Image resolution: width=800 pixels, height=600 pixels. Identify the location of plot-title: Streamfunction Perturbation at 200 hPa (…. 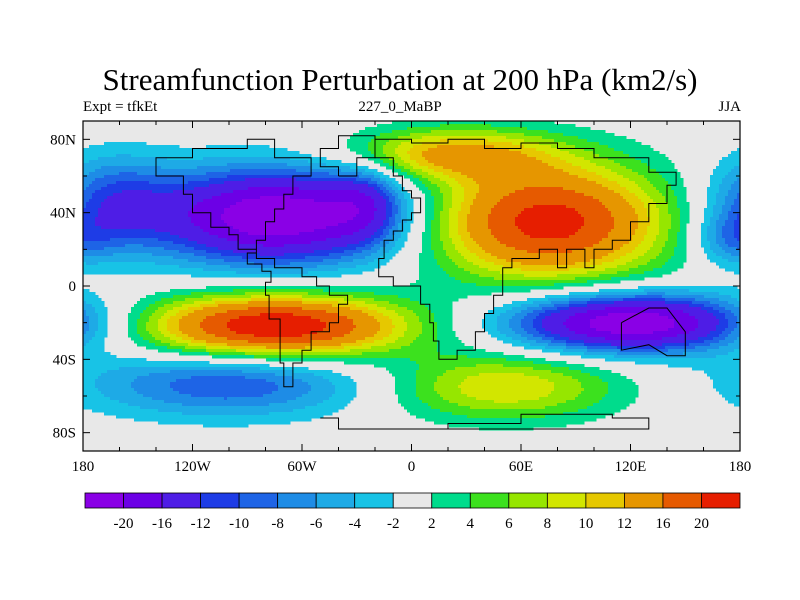
(400, 79).